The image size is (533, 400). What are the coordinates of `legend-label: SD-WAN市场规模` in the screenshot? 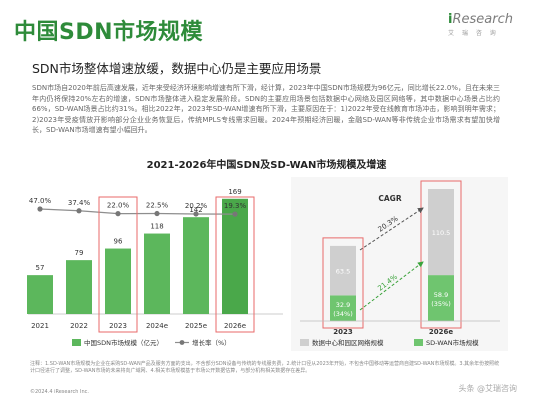 It's located at (452, 342).